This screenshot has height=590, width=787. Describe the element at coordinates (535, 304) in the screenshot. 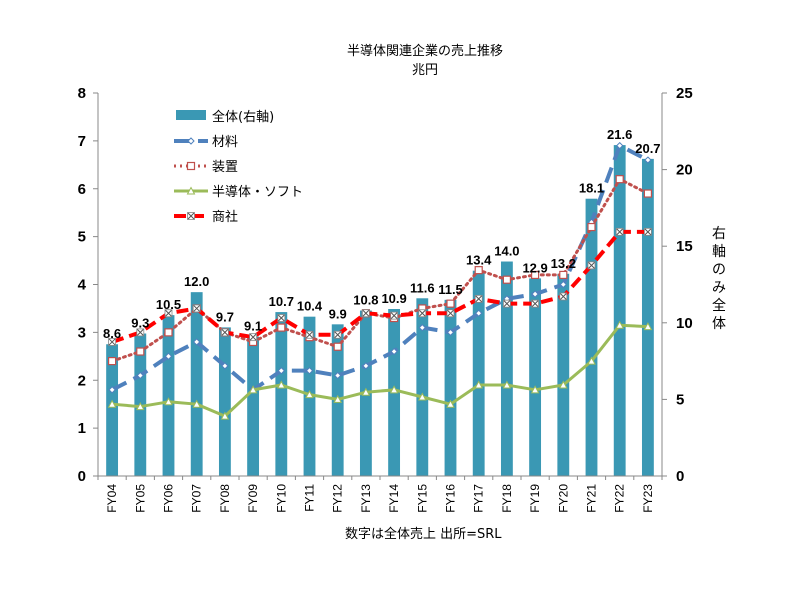

I see `series-3-point-15-b` at that location.